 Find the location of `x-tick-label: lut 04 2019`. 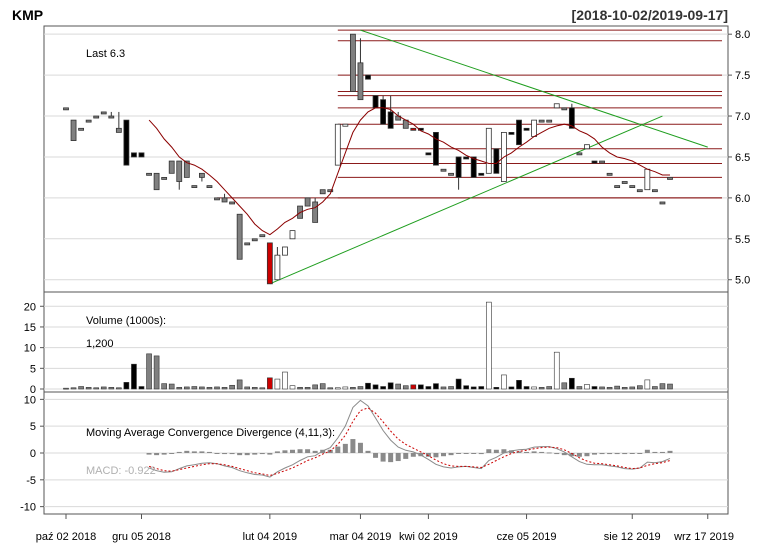

x-tick-label: lut 04 2019 is located at coordinates (270, 537).